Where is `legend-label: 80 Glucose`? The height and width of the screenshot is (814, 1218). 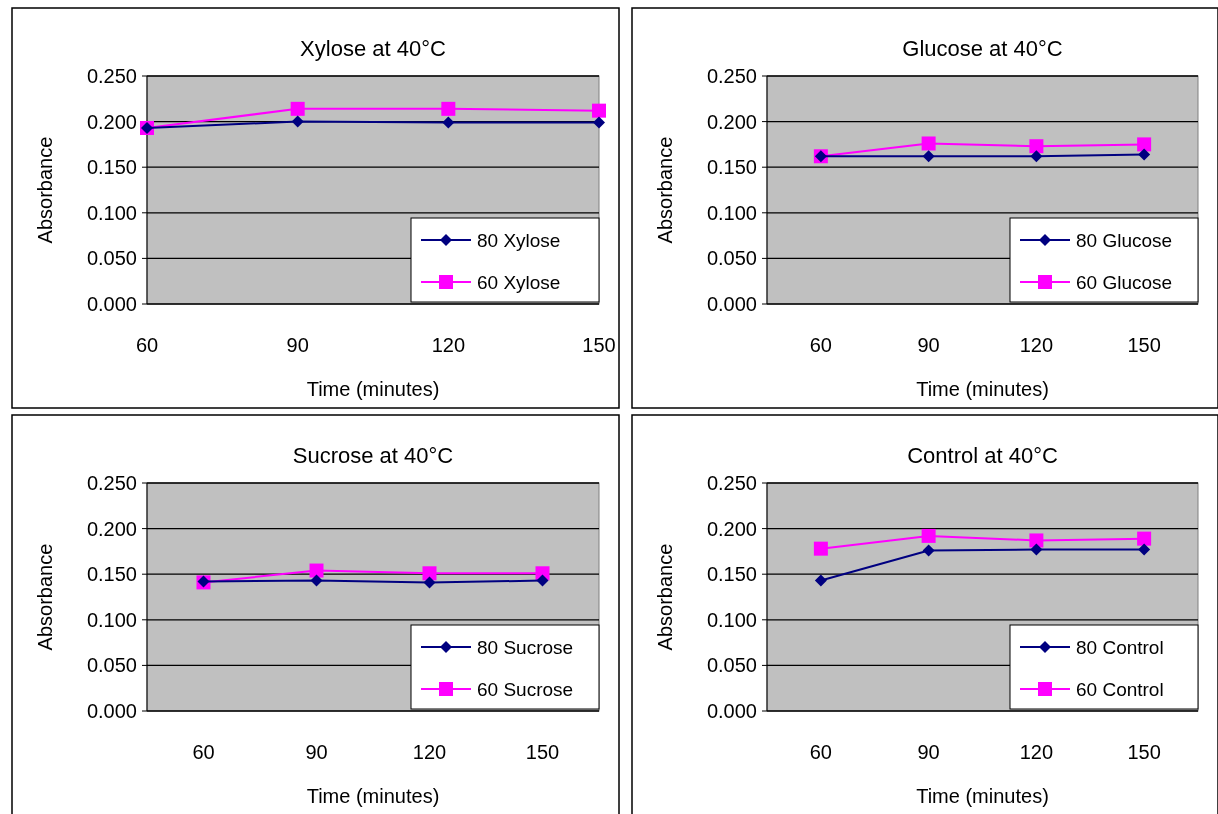
legend-label: 80 Glucose is located at coordinates (1124, 240).